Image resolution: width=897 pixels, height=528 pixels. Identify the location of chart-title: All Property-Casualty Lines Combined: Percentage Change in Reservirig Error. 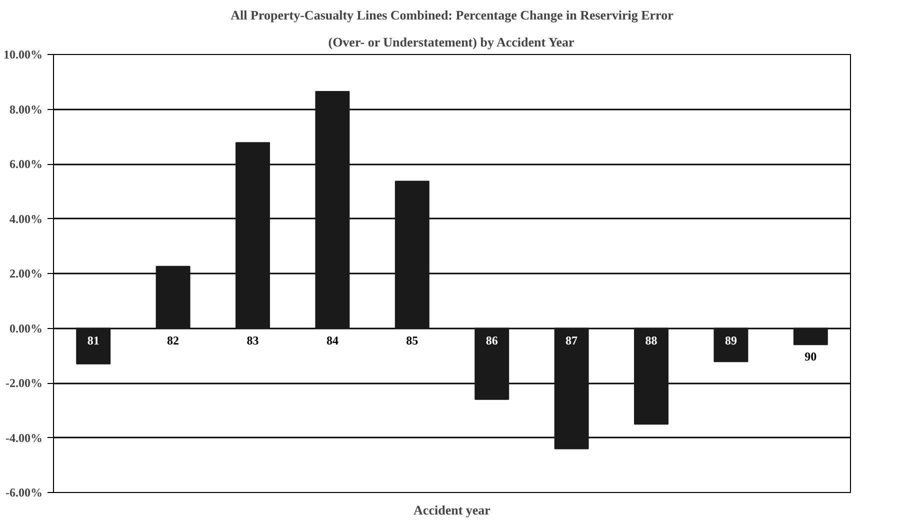
(452, 15).